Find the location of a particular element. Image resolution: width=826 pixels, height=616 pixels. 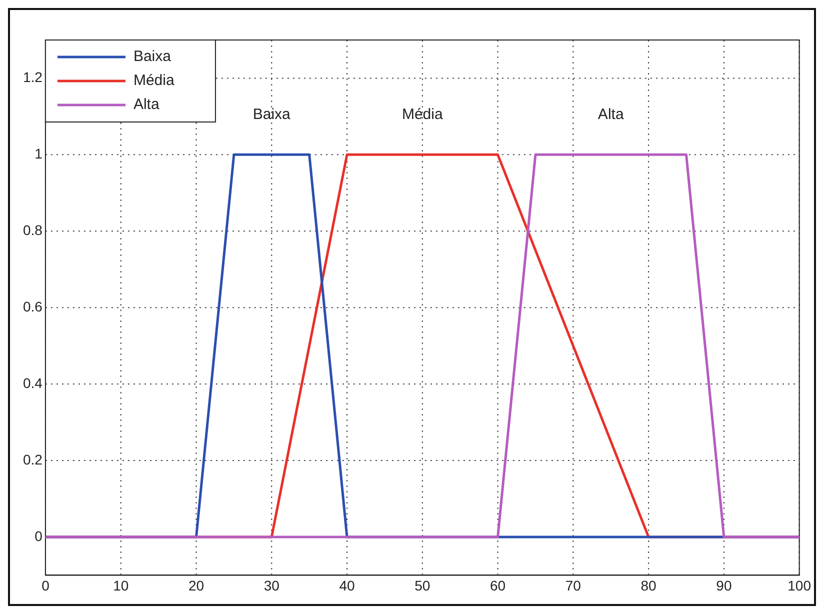

x-tick-label: 10 is located at coordinates (121, 585).